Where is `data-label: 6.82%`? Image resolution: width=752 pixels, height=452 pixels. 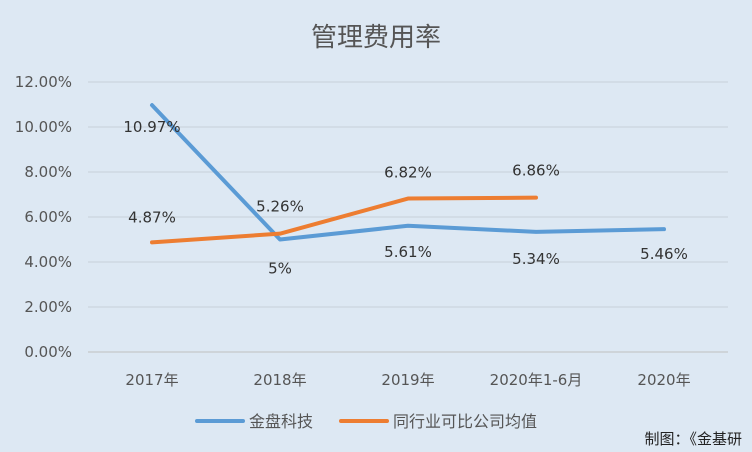 data-label: 6.82% is located at coordinates (408, 173).